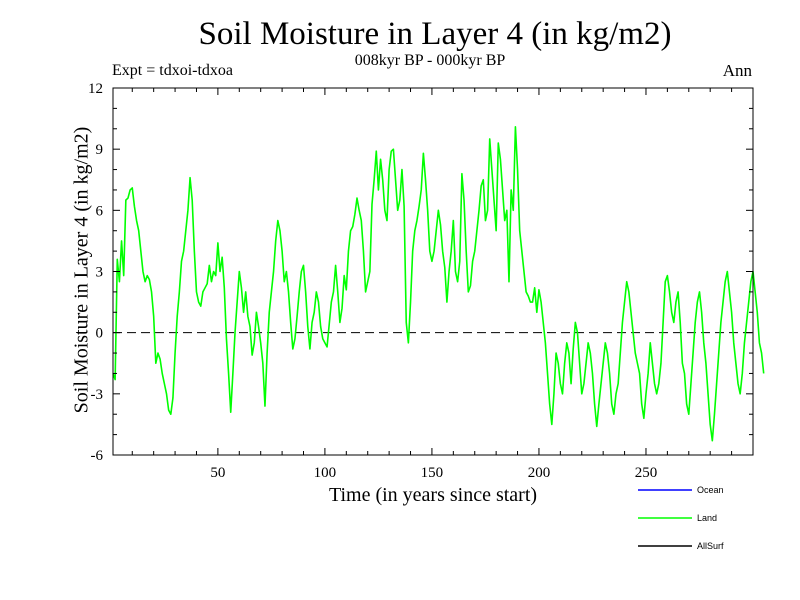 This screenshot has width=800, height=600. What do you see at coordinates (95, 89) in the screenshot?
I see `y-tick-label: 12` at bounding box center [95, 89].